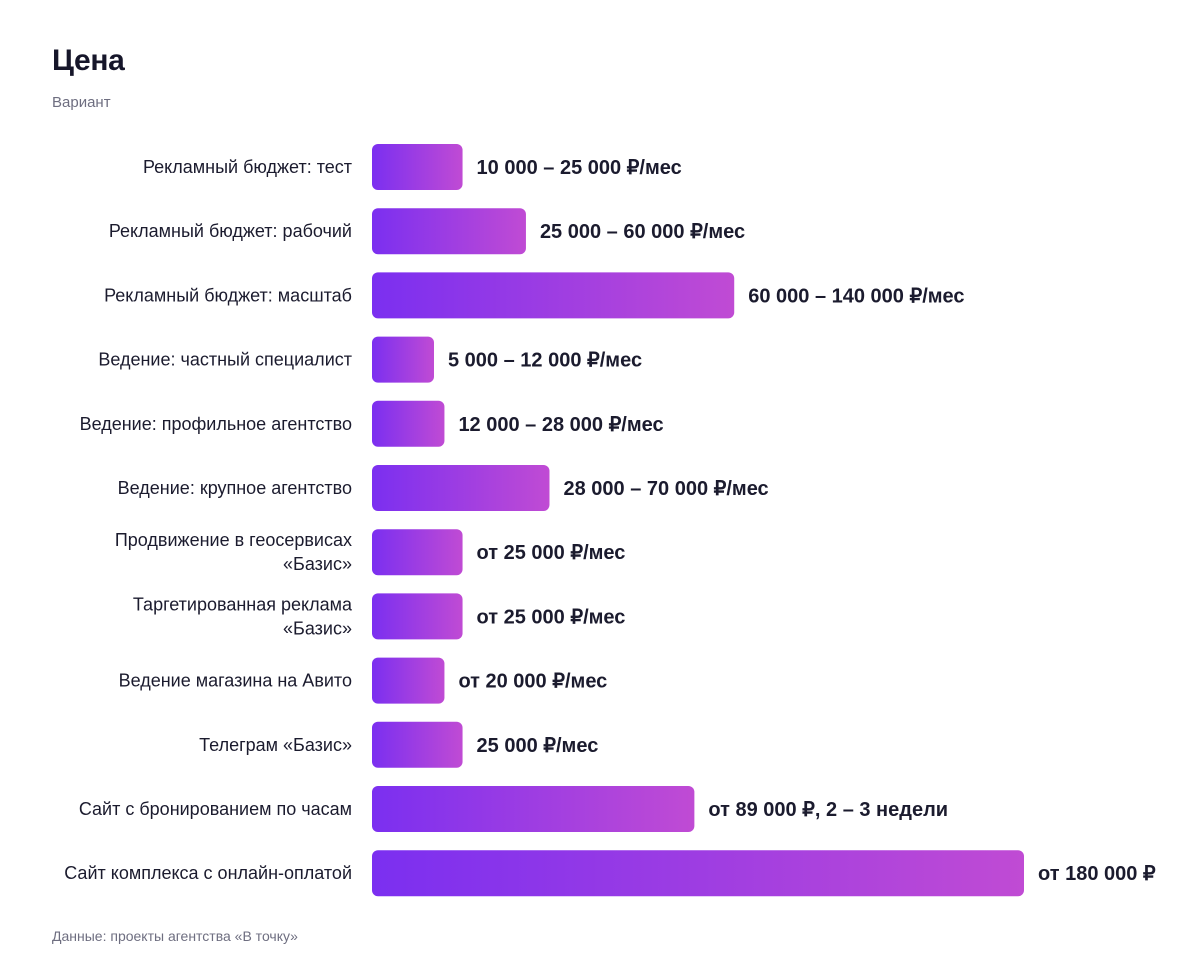  Describe the element at coordinates (1097, 874) in the screenshot. I see `data-label: от 180 000 ₽` at that location.